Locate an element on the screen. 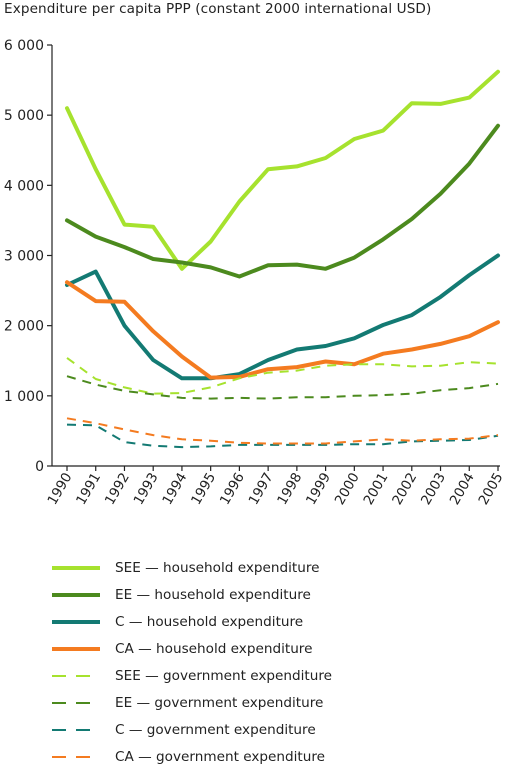 The width and height of the screenshot is (513, 770). x-tick-label: 2003 is located at coordinates (433, 489).